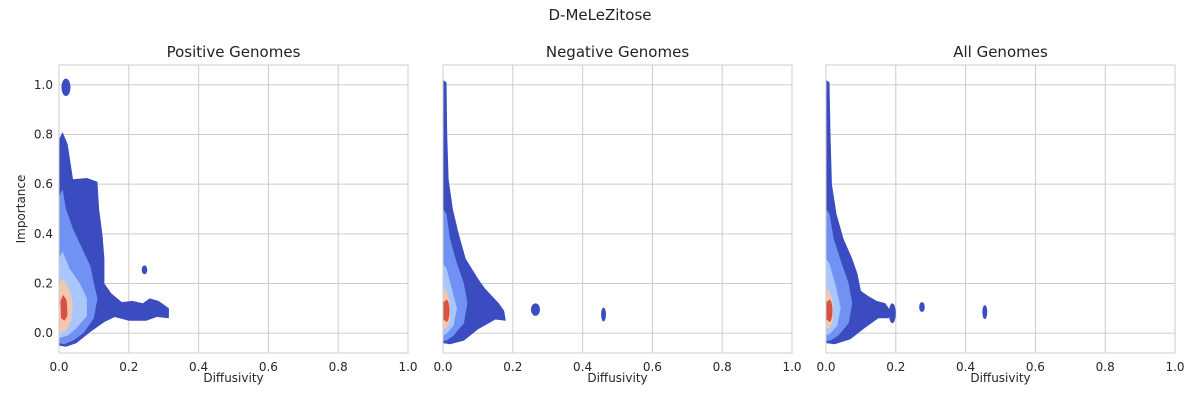 The height and width of the screenshot is (400, 1200). I want to click on y-tick-label: 0.6, so click(43, 184).